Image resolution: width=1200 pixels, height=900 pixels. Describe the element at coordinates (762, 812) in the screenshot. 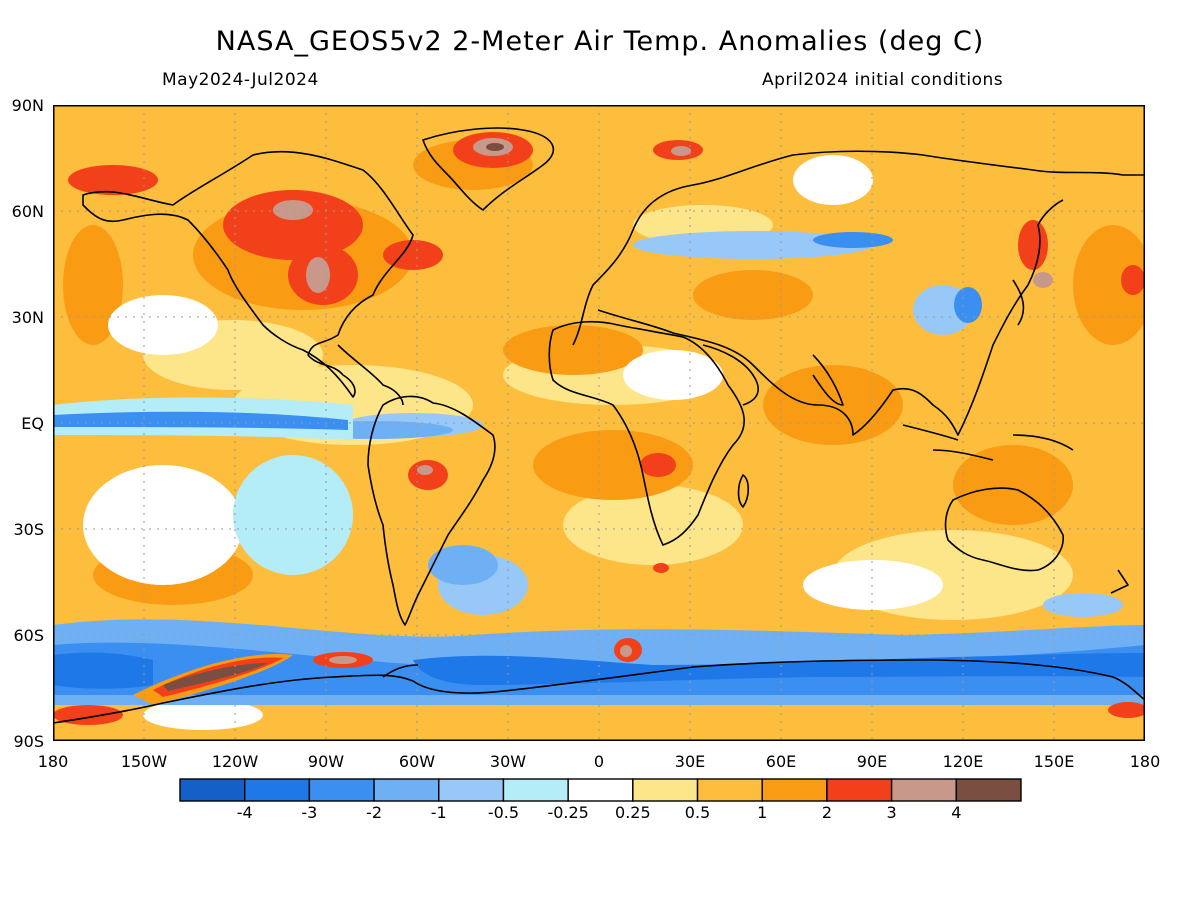

I see `colorbar-label: 1` at that location.